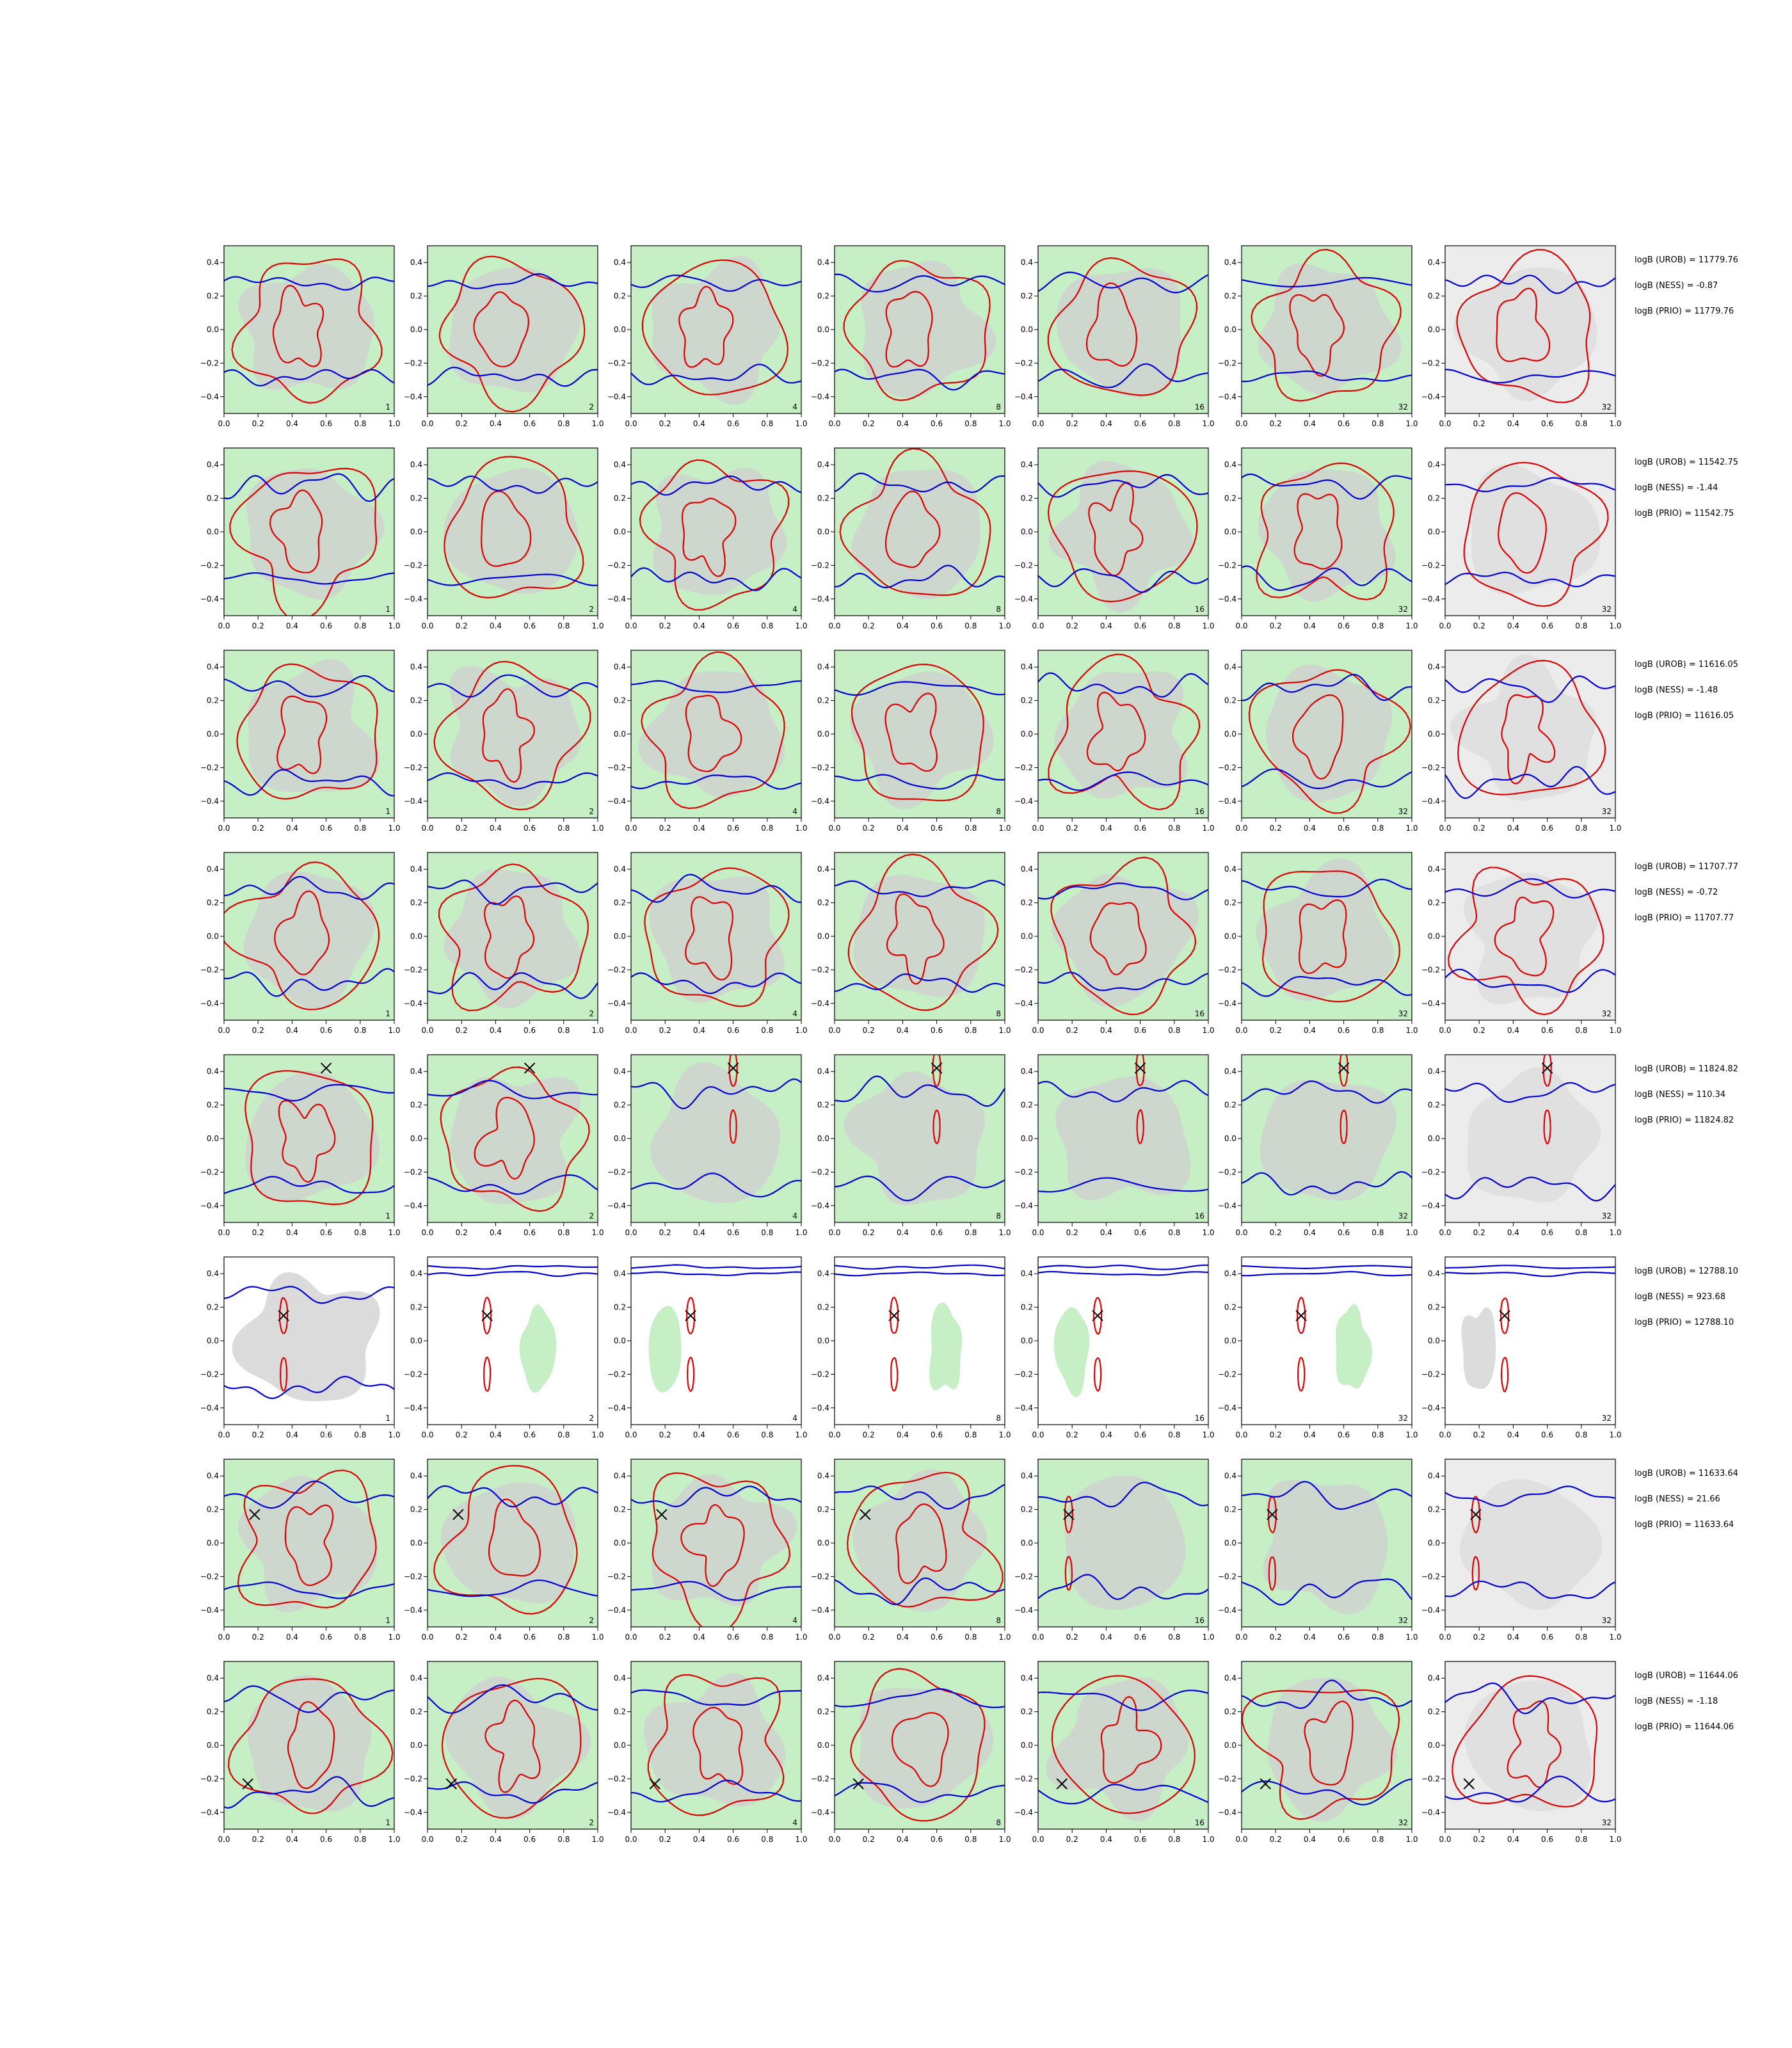  What do you see at coordinates (1318, 1347) in the screenshot?
I see `subplot-r6-c6: 0.4 0.2 0.0 −0.2 −0.4 0.0 0.2 0.4 0.6 0.8 1.0 32` at bounding box center [1318, 1347].